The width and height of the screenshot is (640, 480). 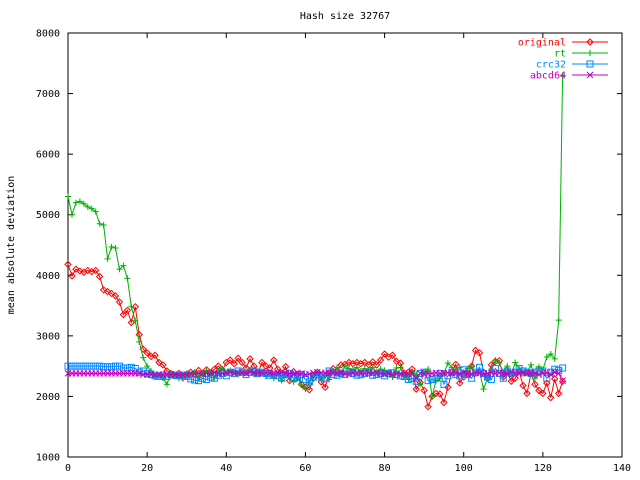 What do you see at coordinates (543, 468) in the screenshot?
I see `x-tick-label: 120` at bounding box center [543, 468].